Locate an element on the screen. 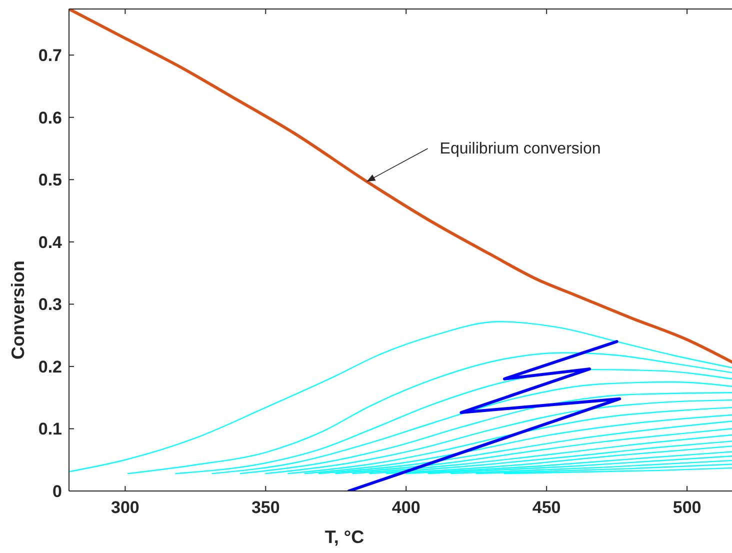 This screenshot has height=553, width=732. x-tick-label: 400 is located at coordinates (406, 507).